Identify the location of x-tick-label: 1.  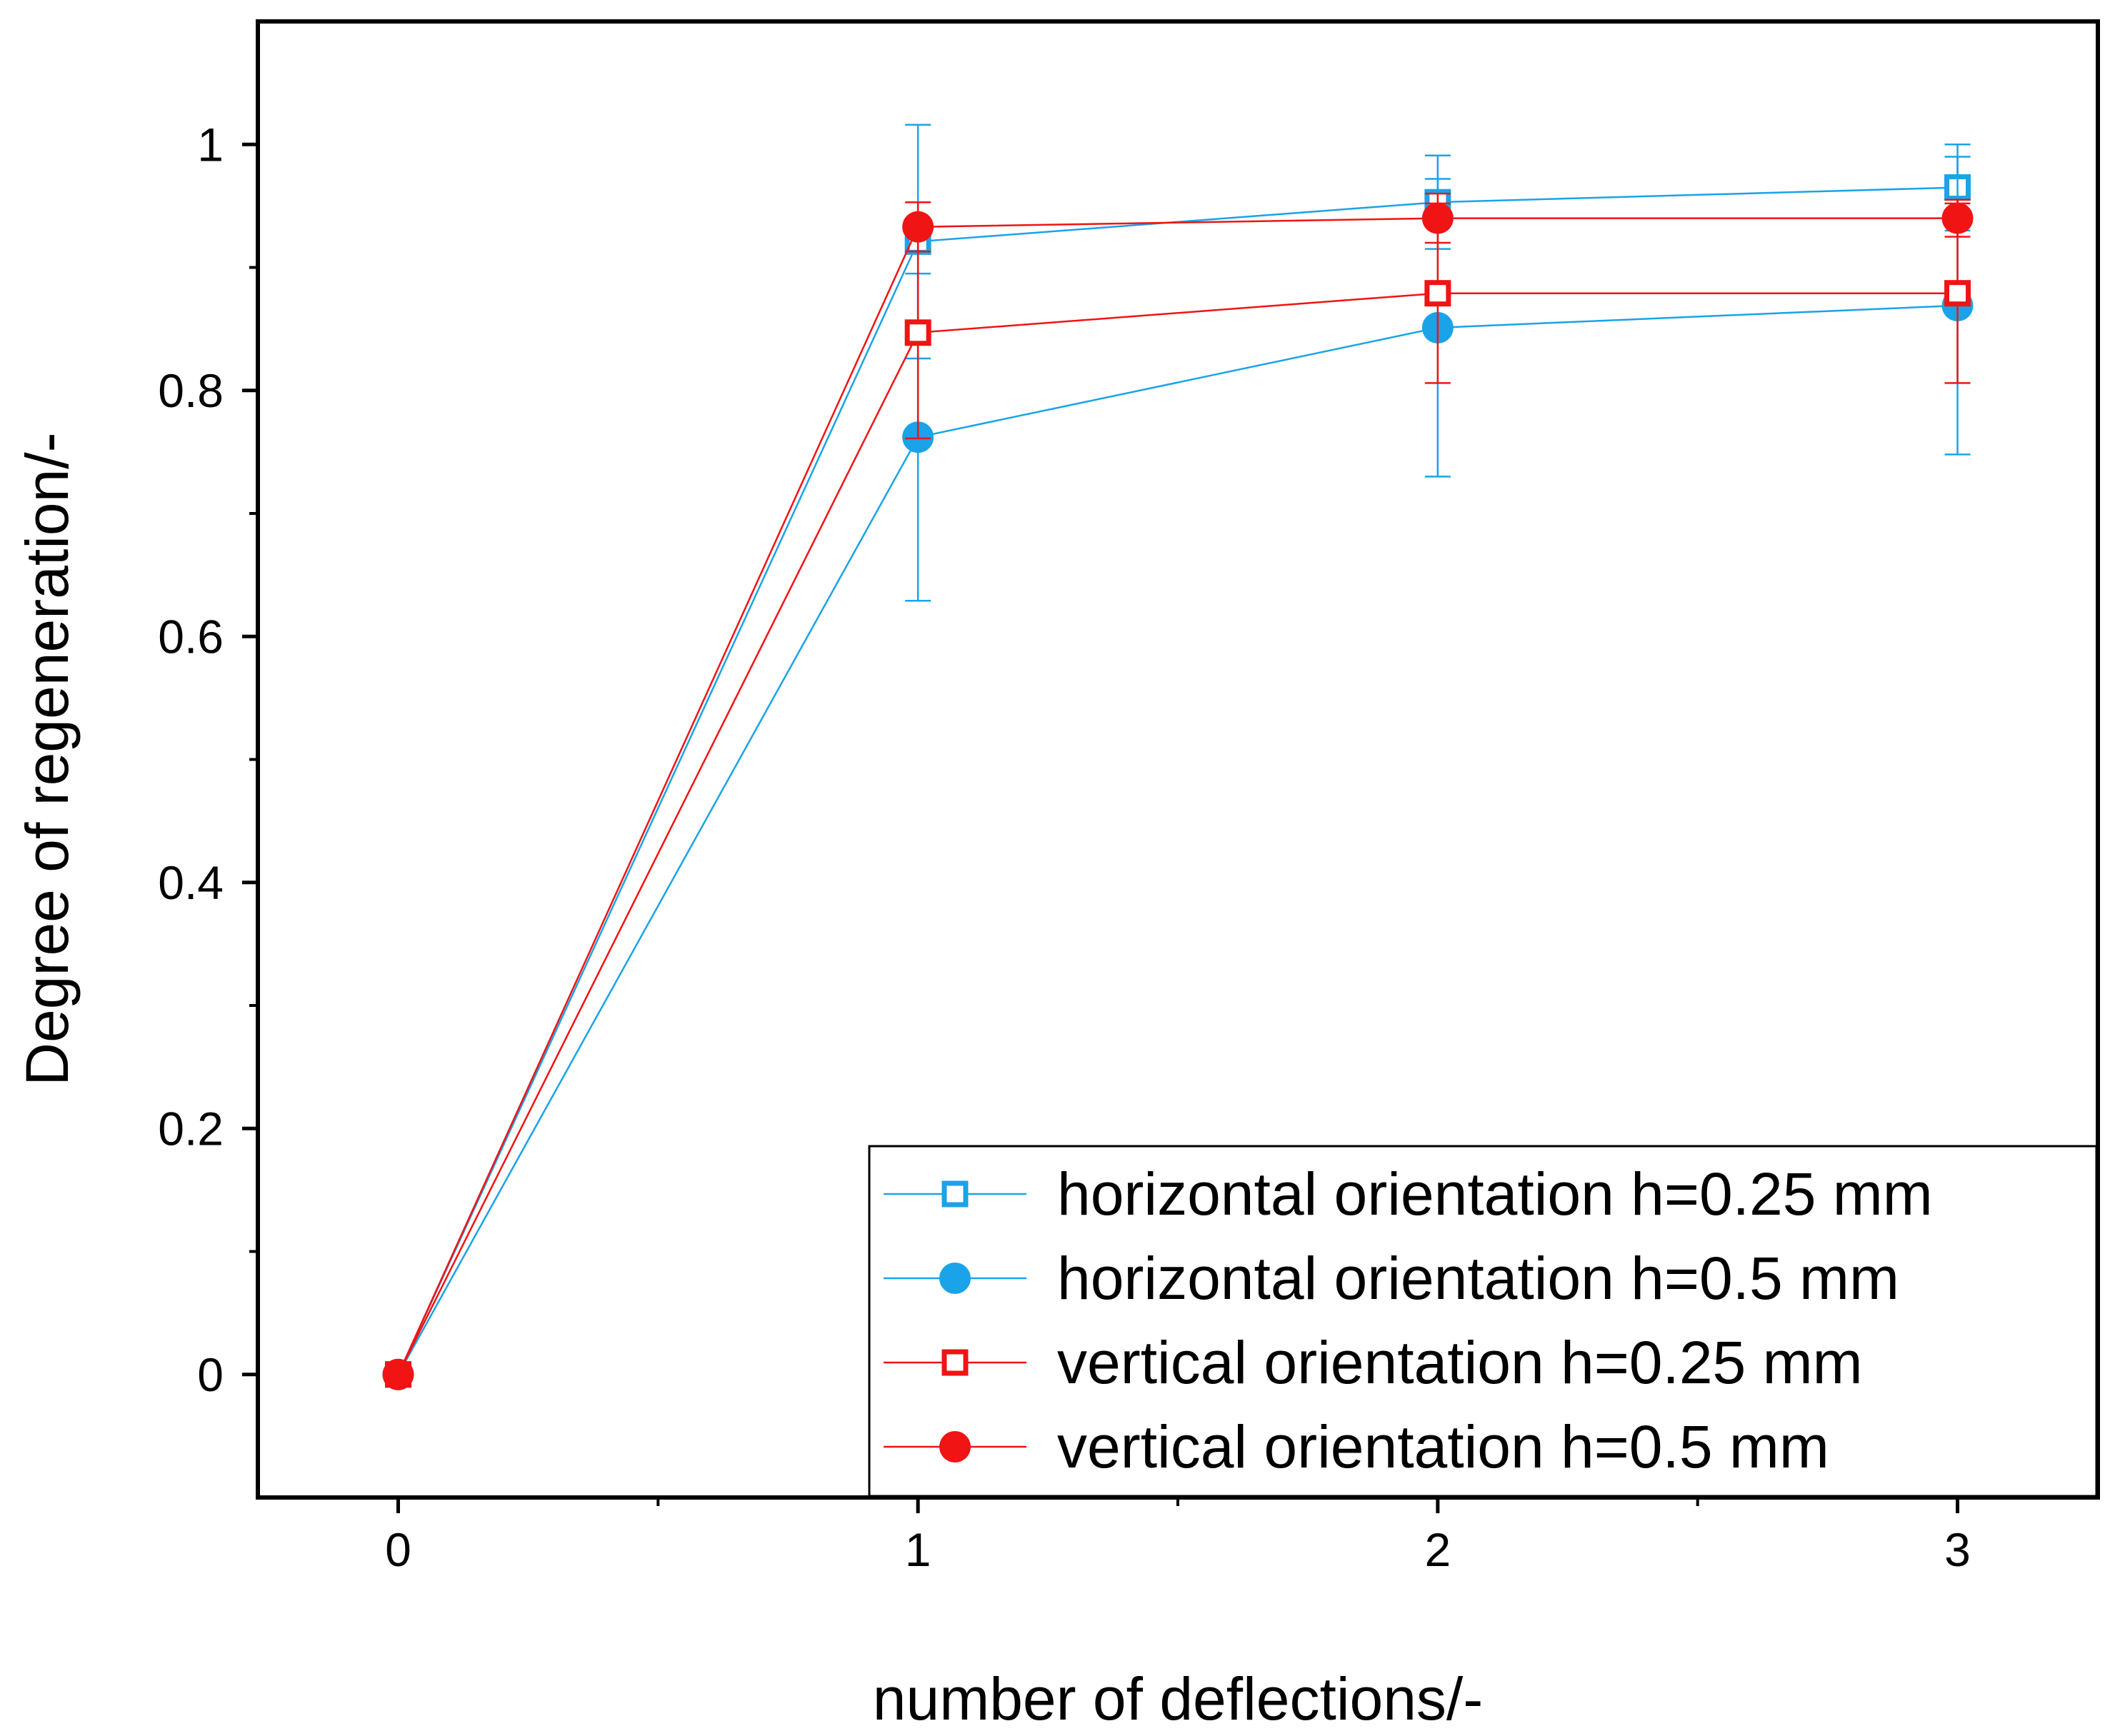
(918, 1549).